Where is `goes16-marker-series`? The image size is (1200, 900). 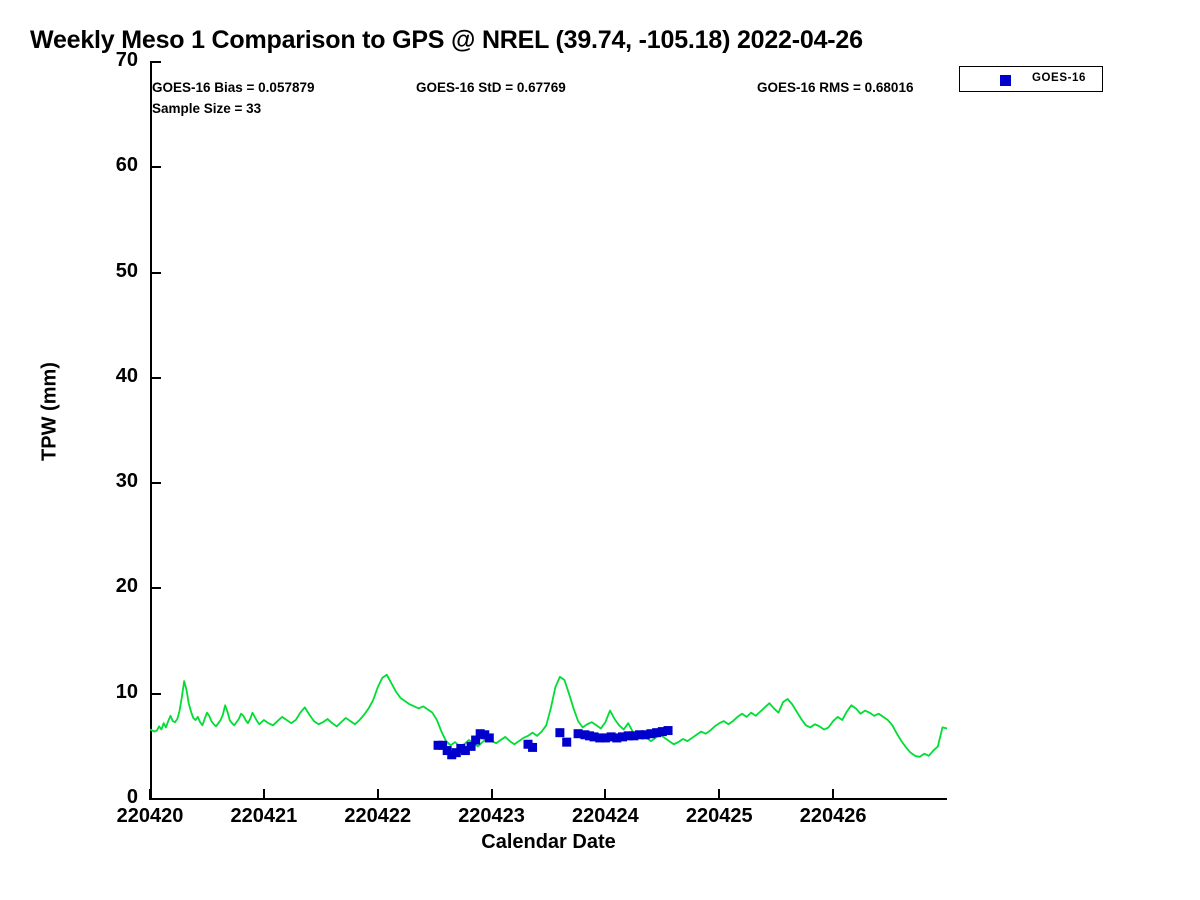 goes16-marker-series is located at coordinates (553, 743).